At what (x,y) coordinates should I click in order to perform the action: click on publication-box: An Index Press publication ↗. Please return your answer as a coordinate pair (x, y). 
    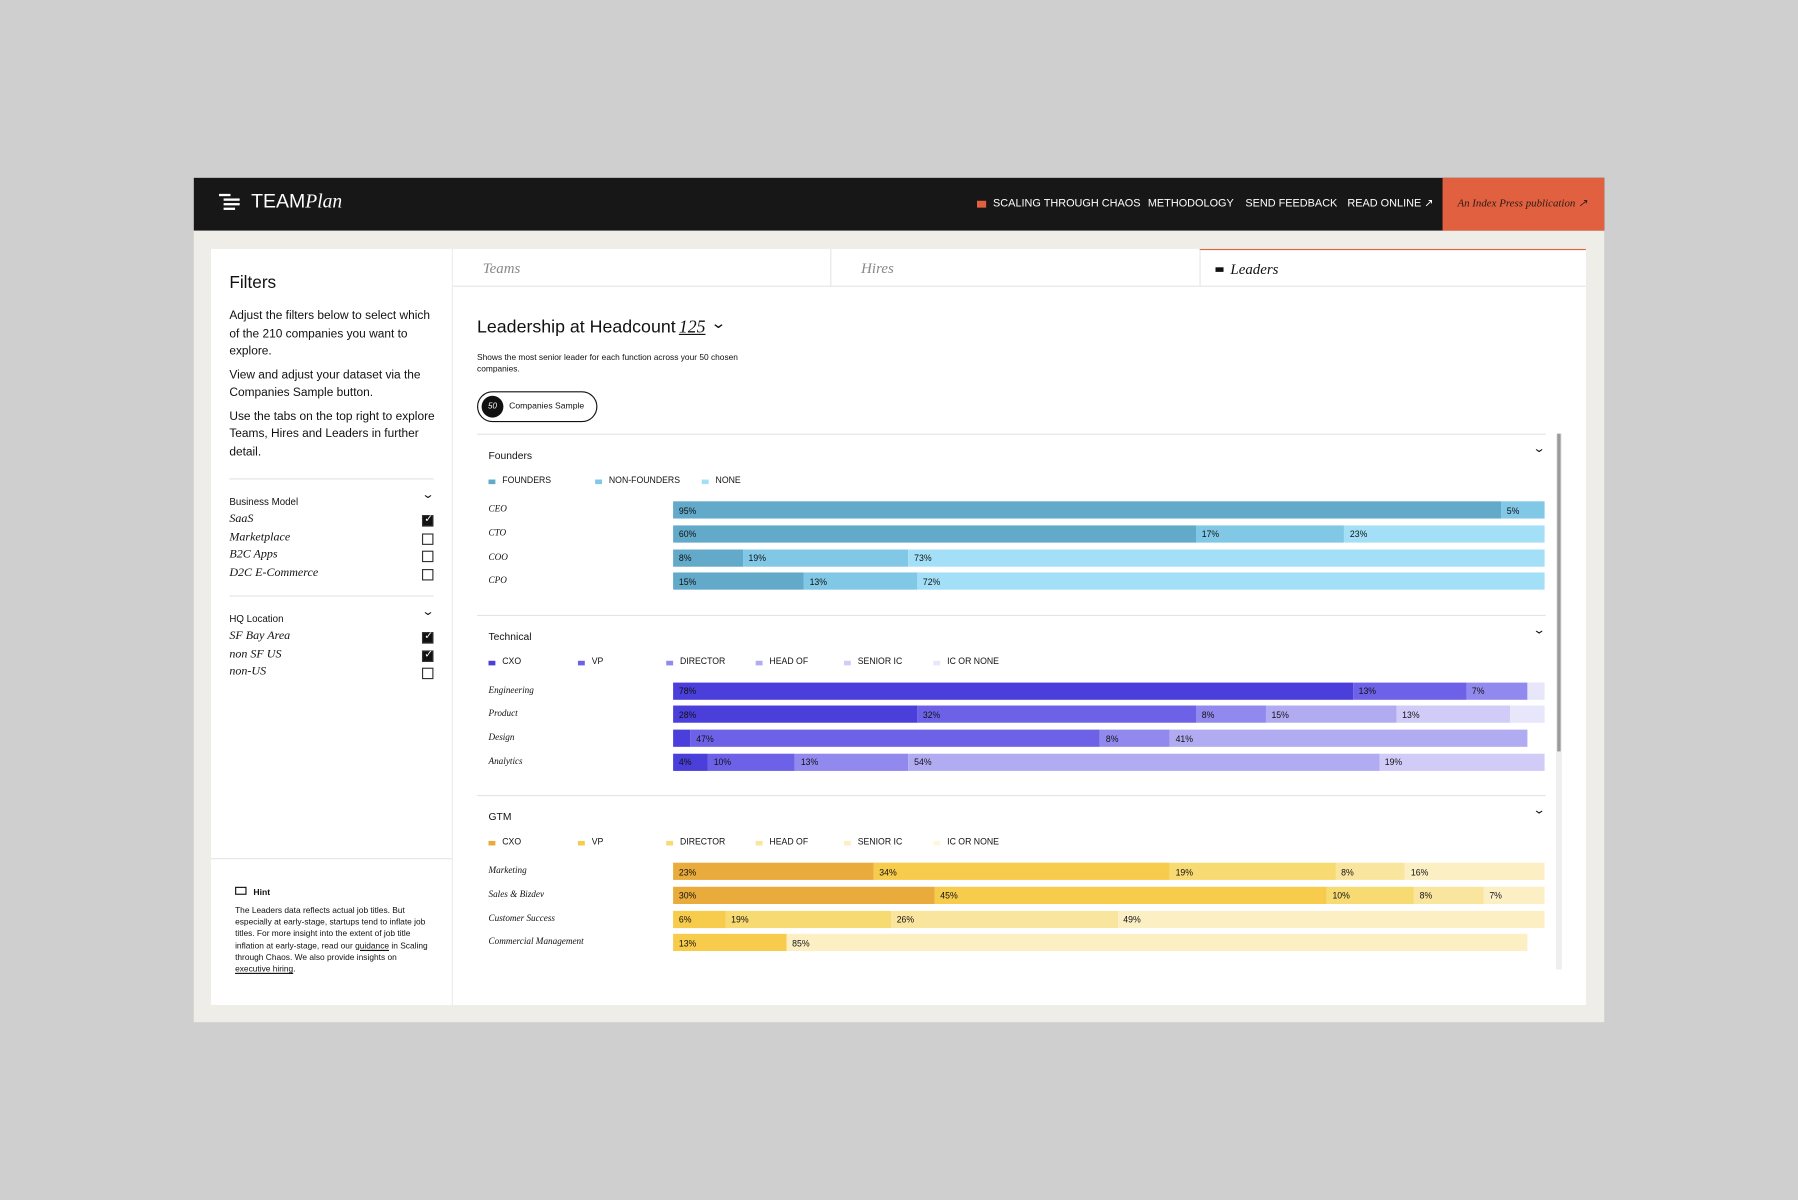
    Looking at the image, I should click on (1523, 204).